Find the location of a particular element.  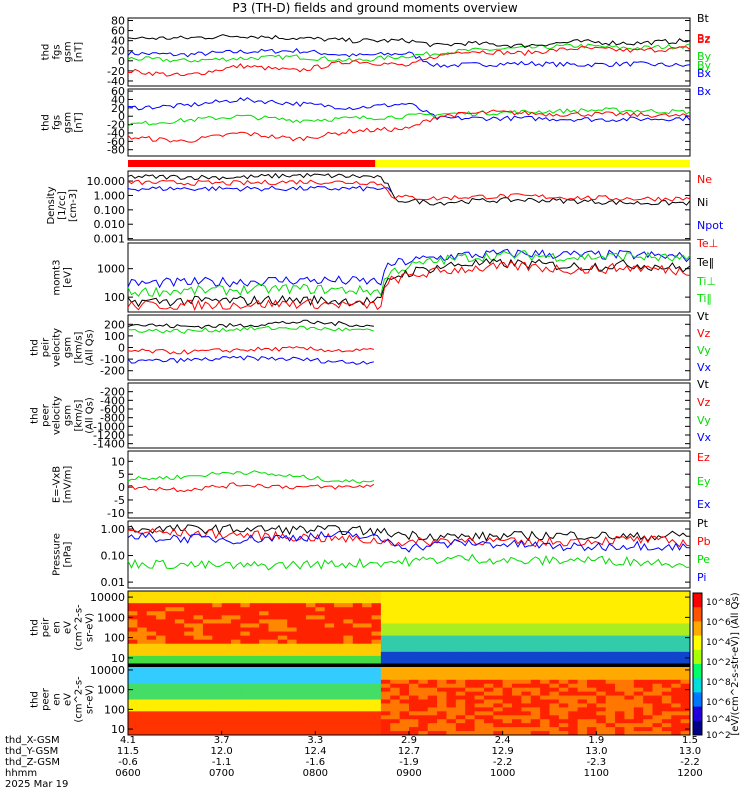

series-line-Vz is located at coordinates (251, 350).